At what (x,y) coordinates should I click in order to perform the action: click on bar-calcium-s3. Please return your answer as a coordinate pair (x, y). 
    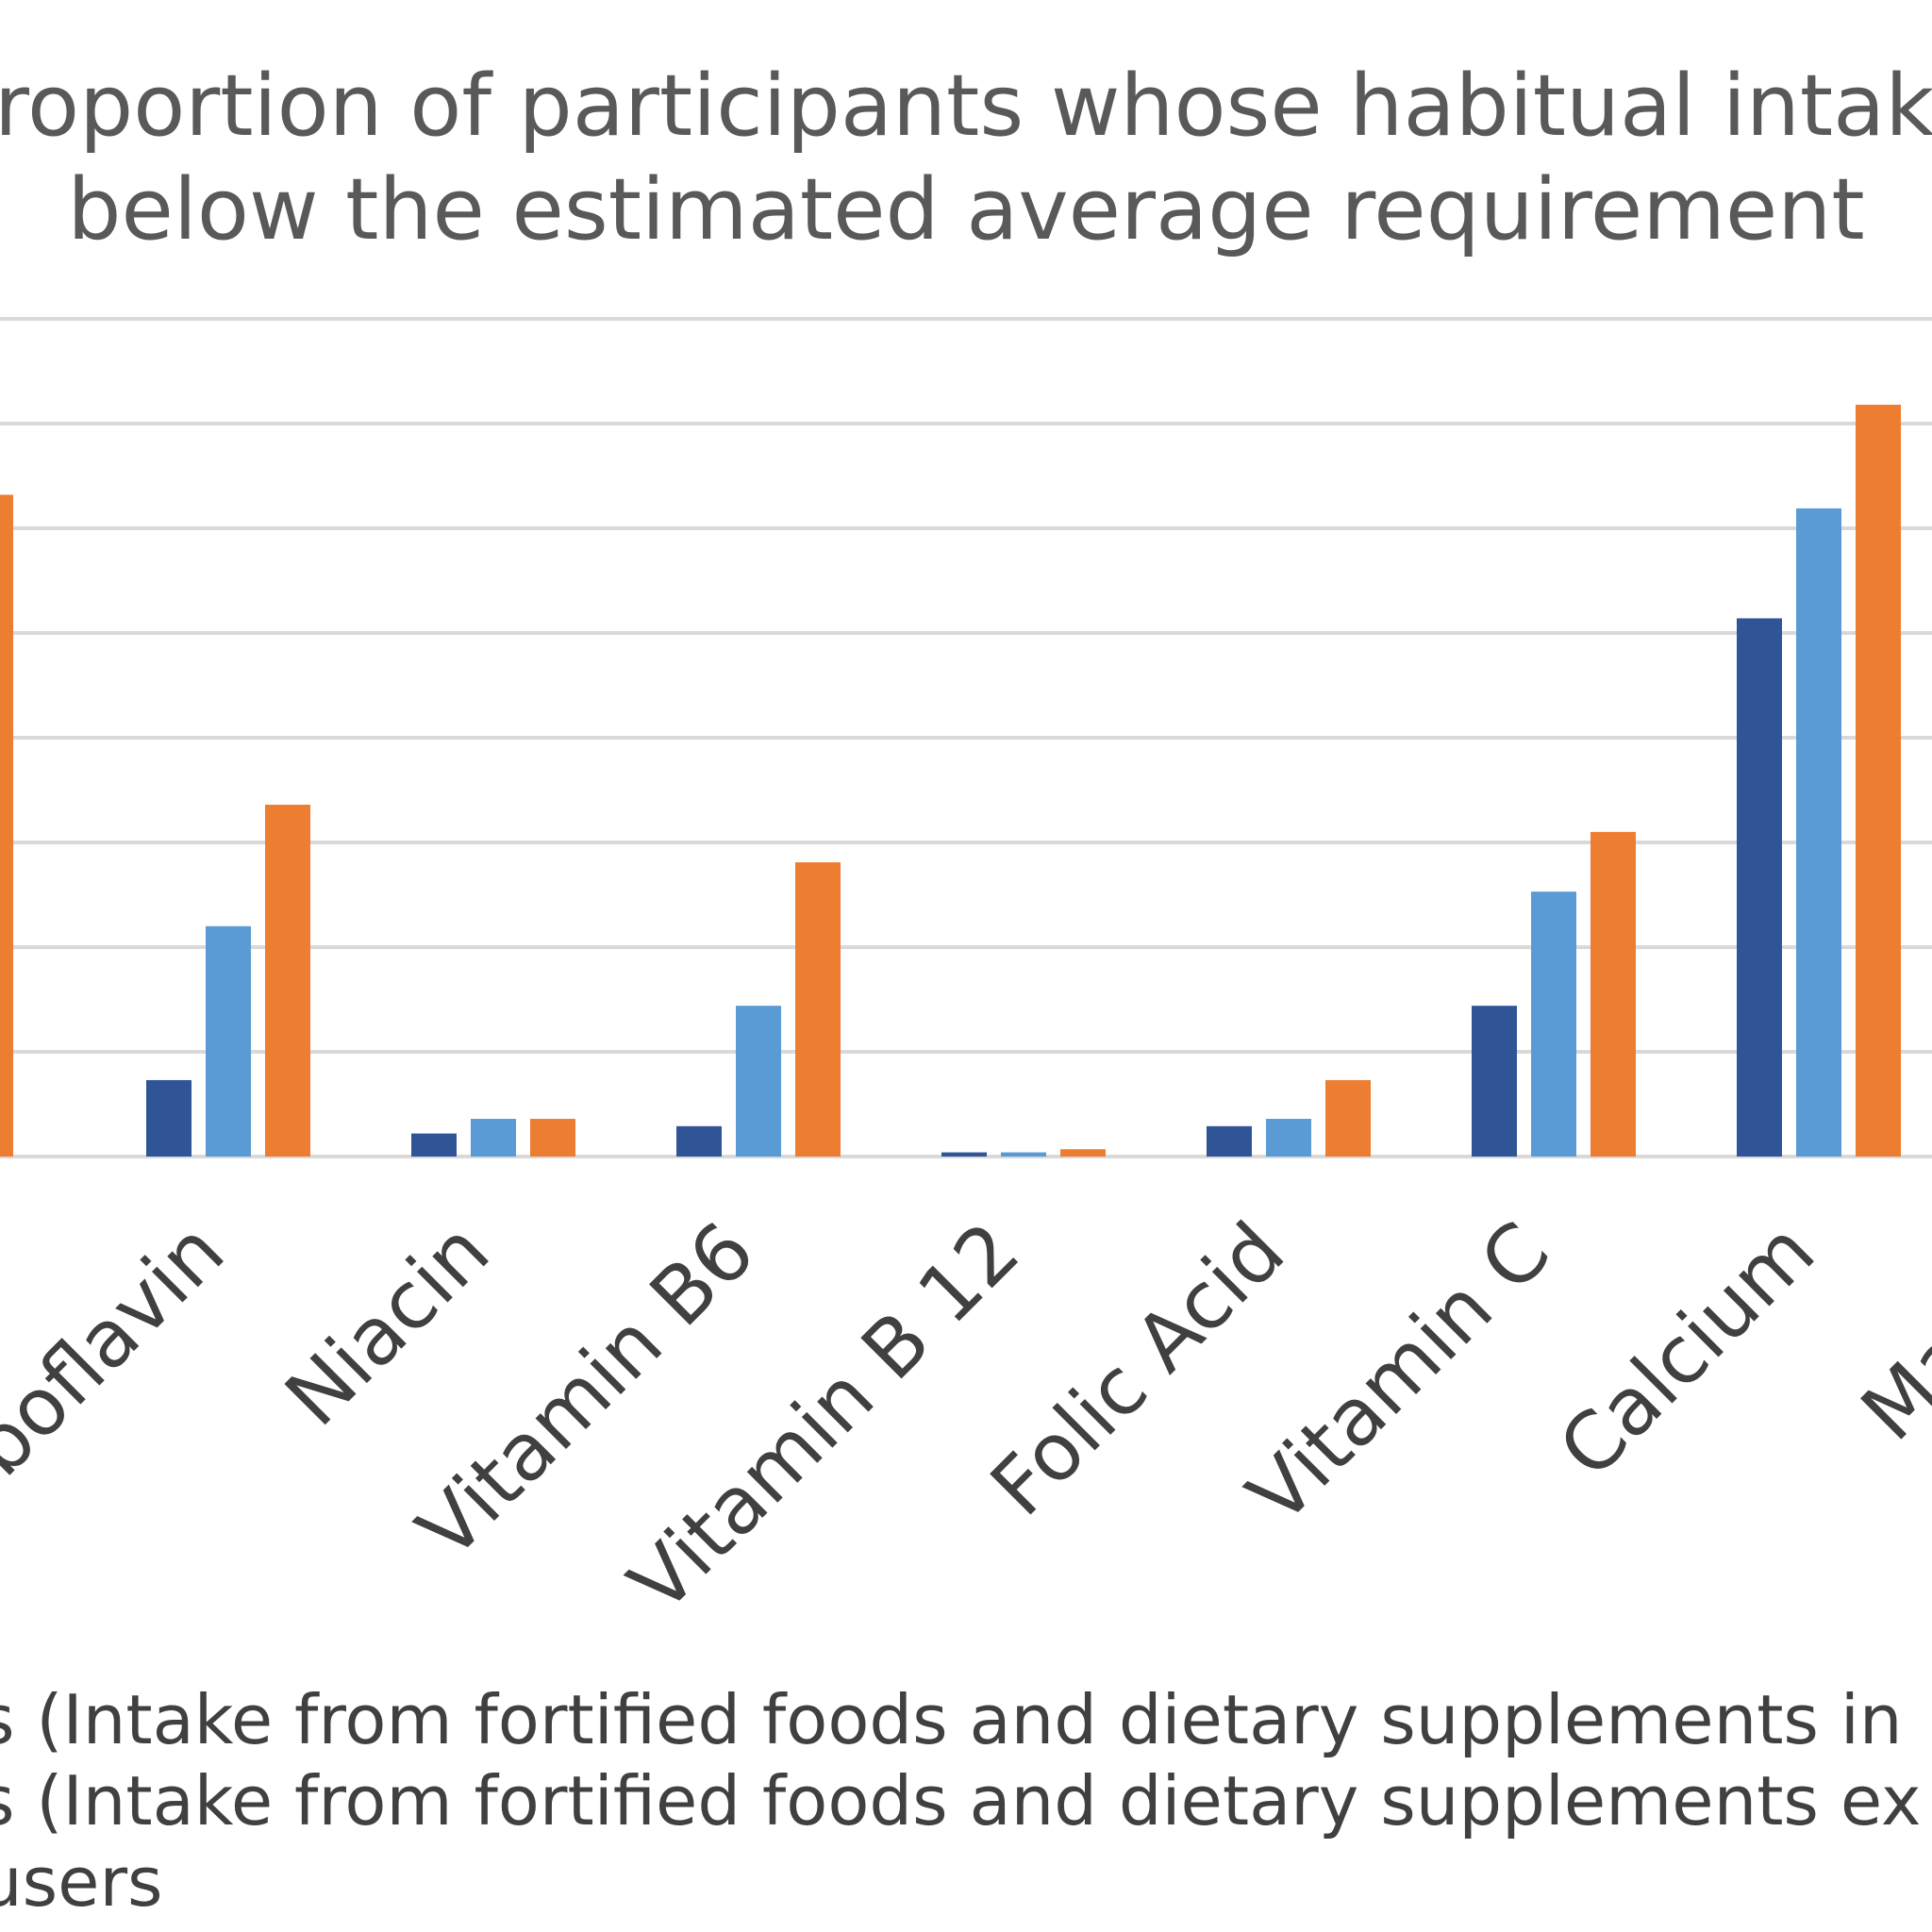
    Looking at the image, I should click on (1878, 781).